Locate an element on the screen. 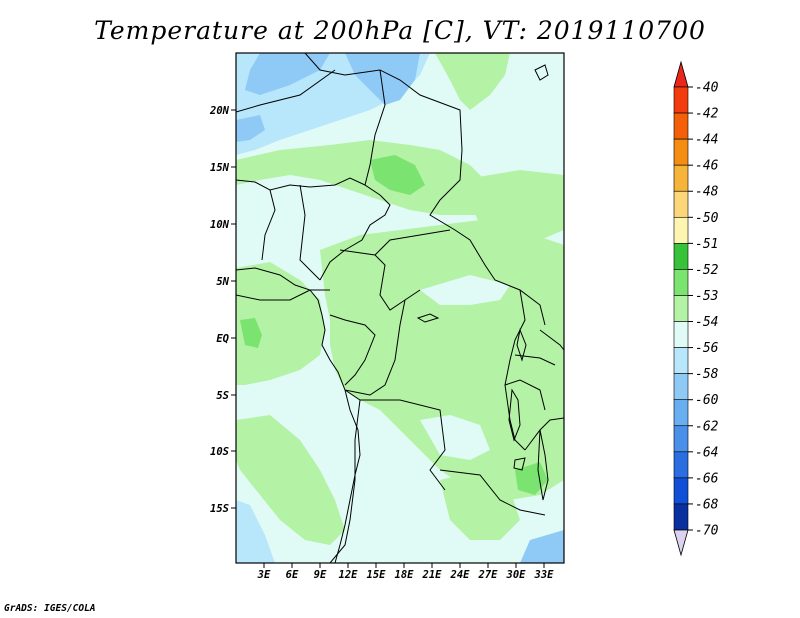 This screenshot has width=800, height=618. colorbar-bins is located at coordinates (681, 308).